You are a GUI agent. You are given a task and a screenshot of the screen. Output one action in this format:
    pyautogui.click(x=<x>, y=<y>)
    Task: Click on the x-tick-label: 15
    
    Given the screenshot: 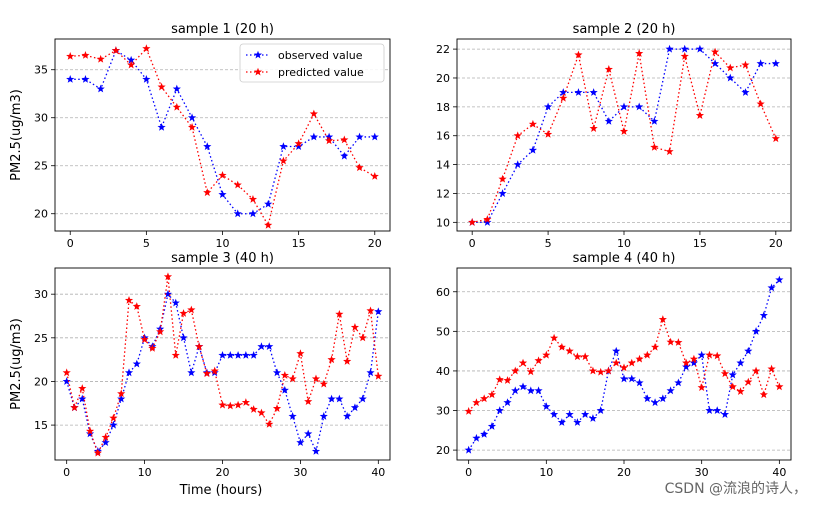 What is the action you would take?
    pyautogui.click(x=700, y=243)
    